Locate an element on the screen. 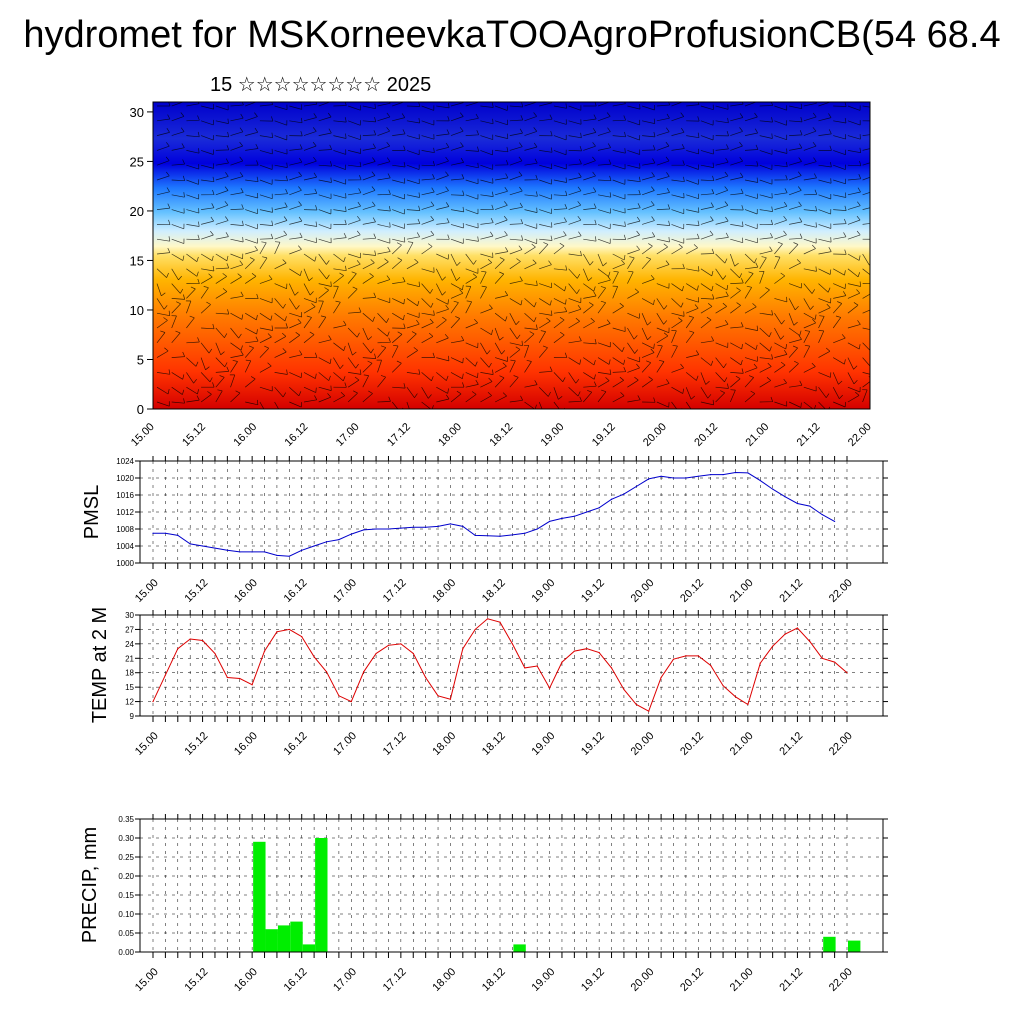 The width and height of the screenshot is (1024, 1024). x-tick-label: 19.12 is located at coordinates (604, 435).